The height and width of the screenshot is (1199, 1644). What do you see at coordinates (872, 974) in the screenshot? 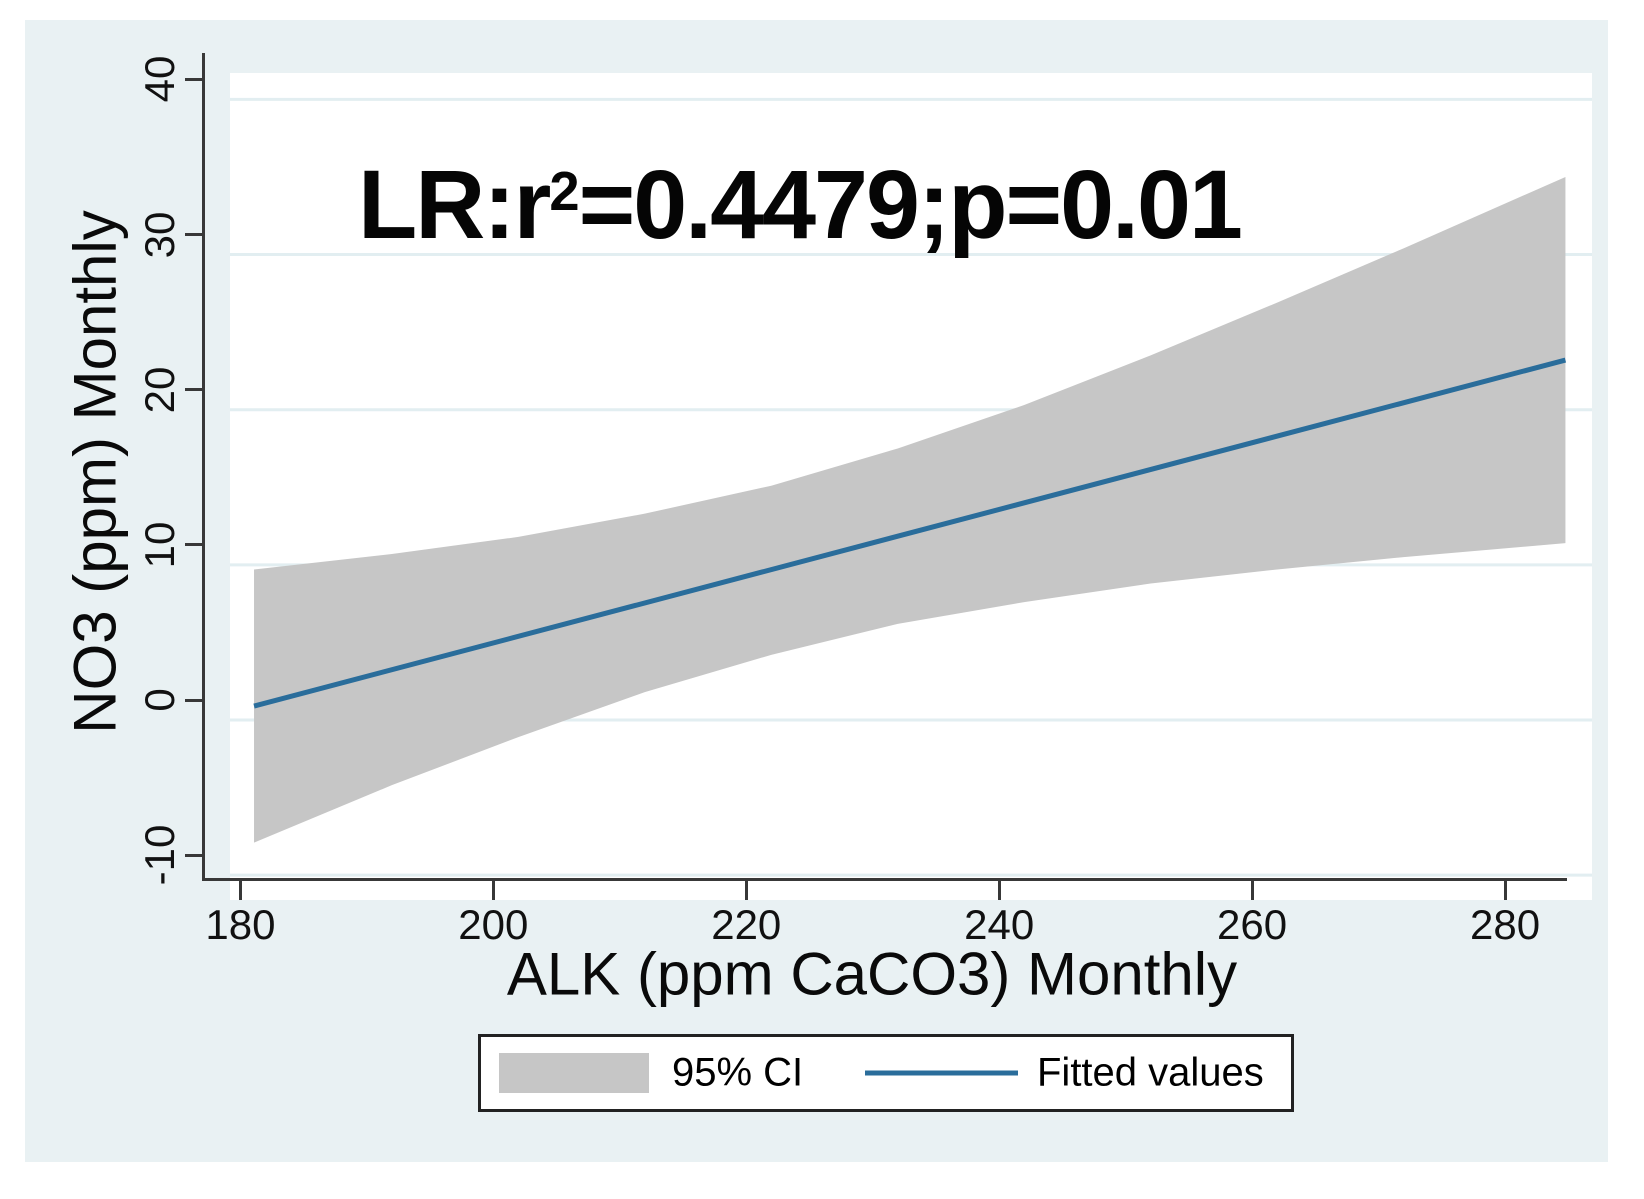
I see `x-axis-label: ALK (ppm CaCO3) Monthly` at bounding box center [872, 974].